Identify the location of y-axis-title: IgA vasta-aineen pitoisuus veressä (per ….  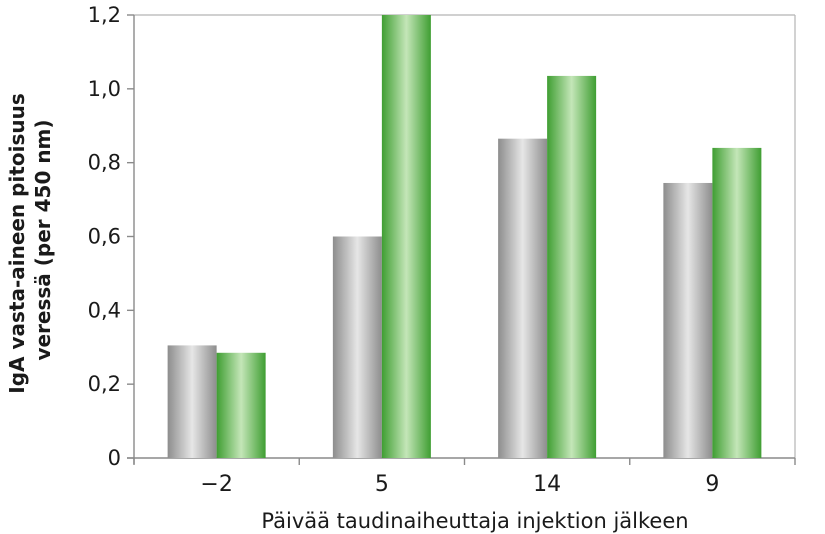
(30, 240).